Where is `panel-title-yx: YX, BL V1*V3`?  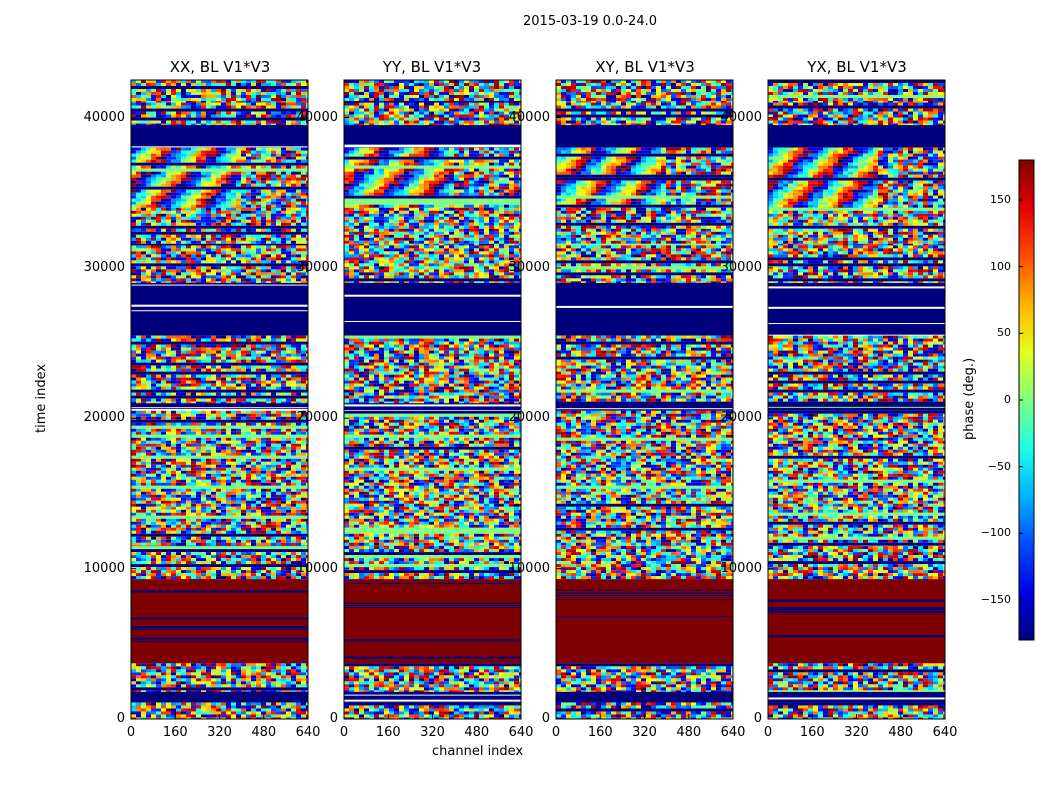 panel-title-yx: YX, BL V1*V3 is located at coordinates (857, 67).